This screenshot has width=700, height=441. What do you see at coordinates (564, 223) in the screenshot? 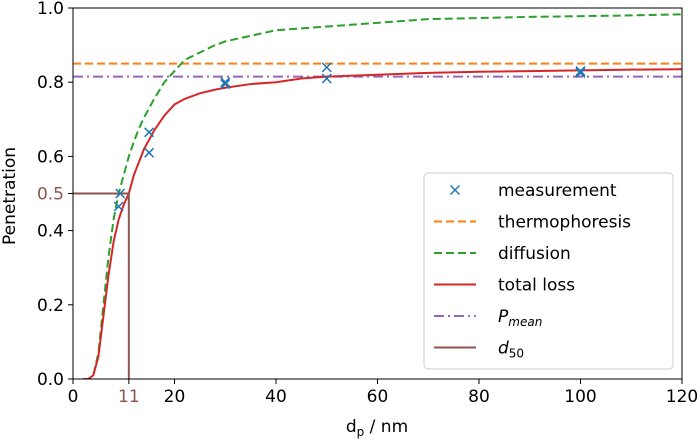
I see `legend-label: thermophoresis` at bounding box center [564, 223].